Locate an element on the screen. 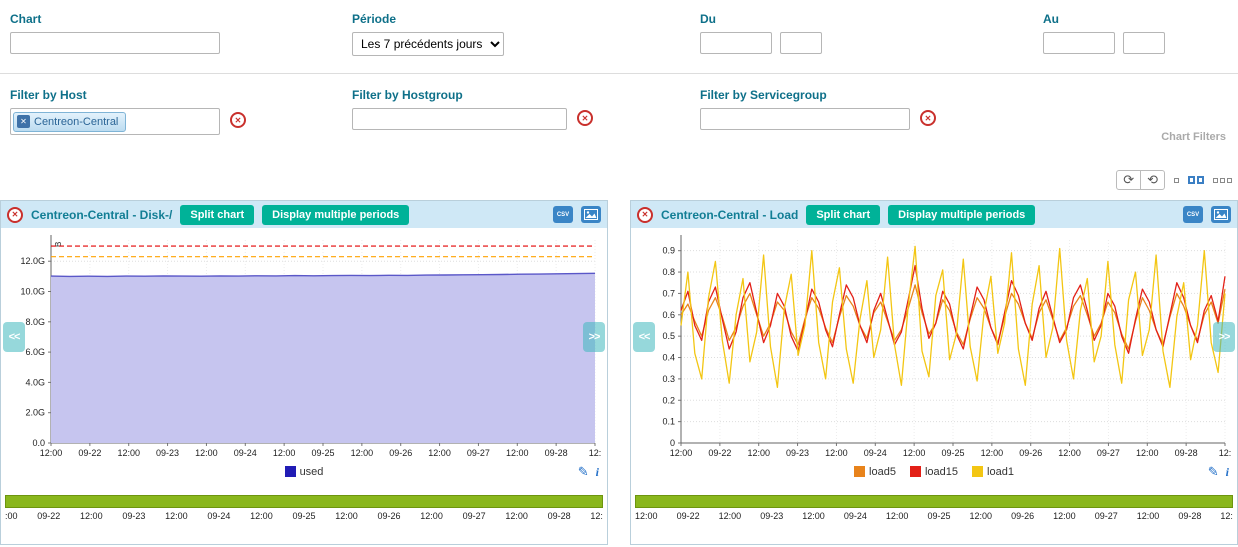 The image size is (1238, 547). chart-filter-group: Chart is located at coordinates (115, 33).